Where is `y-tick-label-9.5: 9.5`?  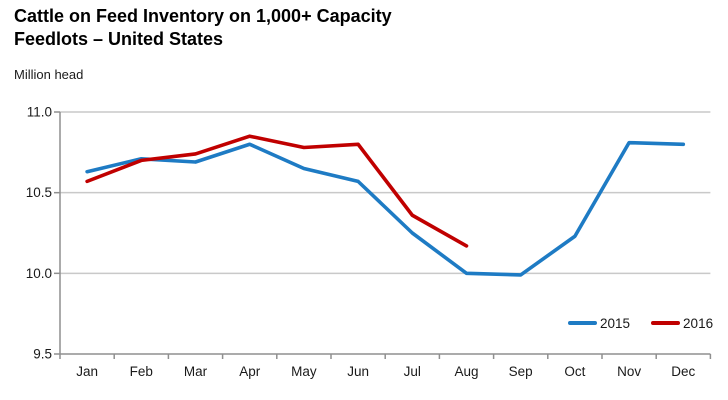
y-tick-label-9.5: 9.5 is located at coordinates (42, 354).